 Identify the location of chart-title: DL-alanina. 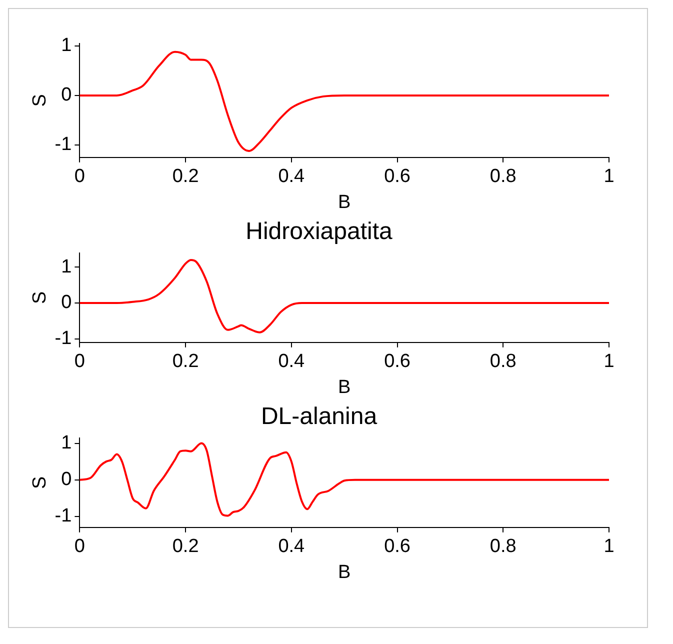
(319, 416).